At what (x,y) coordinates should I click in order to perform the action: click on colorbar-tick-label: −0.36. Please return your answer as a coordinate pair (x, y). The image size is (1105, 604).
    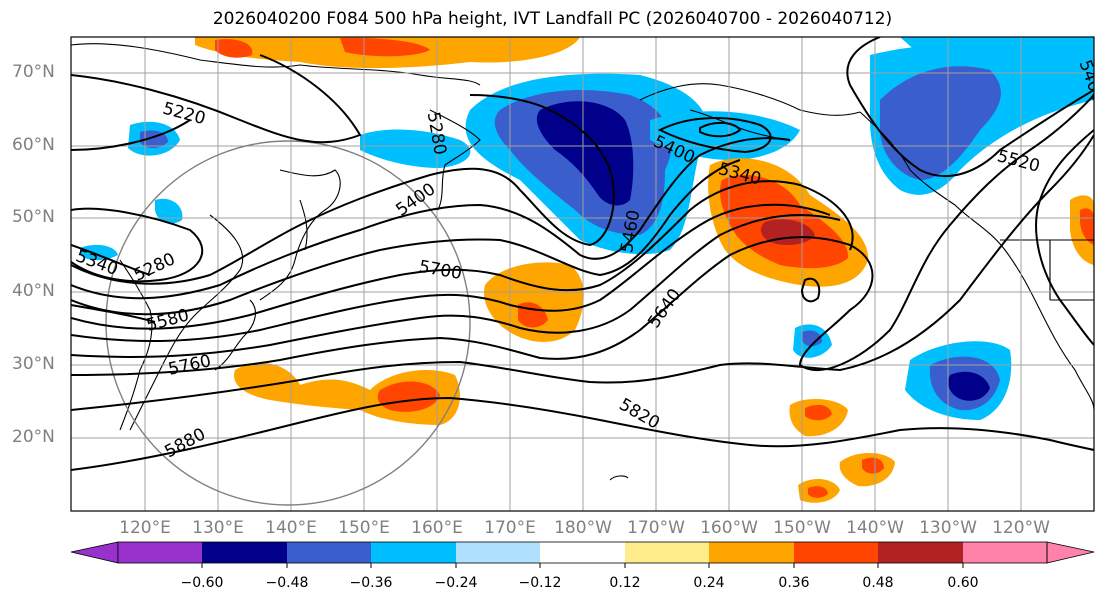
    Looking at the image, I should click on (371, 583).